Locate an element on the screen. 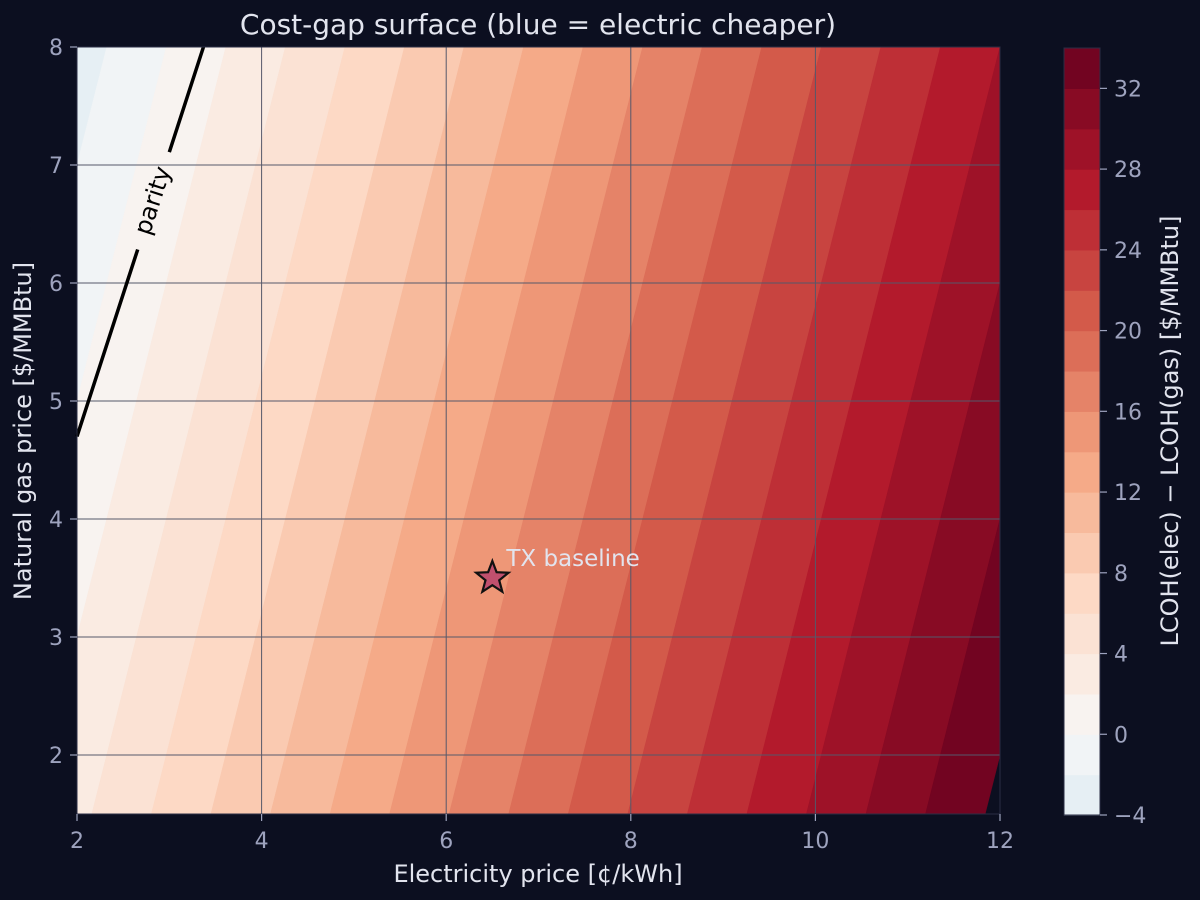 Image resolution: width=1200 pixels, height=900 pixels. colorbar-tick-label: 16 is located at coordinates (1128, 412).